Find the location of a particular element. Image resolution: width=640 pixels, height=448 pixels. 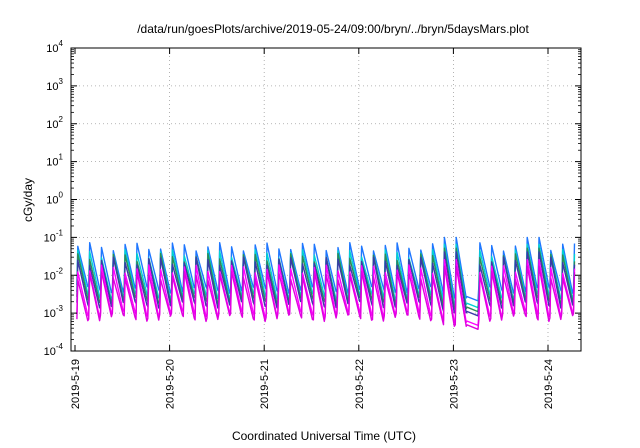

y-tick-label: 10⁰ is located at coordinates (54, 199).